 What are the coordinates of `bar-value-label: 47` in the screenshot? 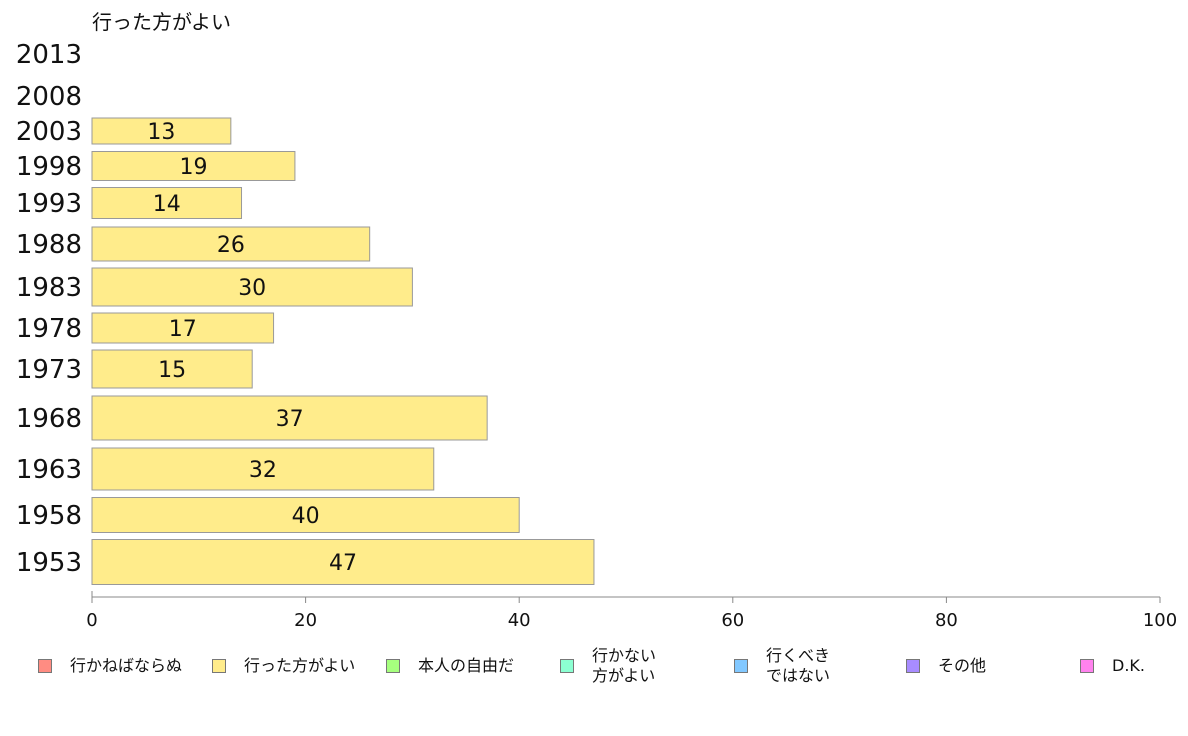 It's located at (343, 563).